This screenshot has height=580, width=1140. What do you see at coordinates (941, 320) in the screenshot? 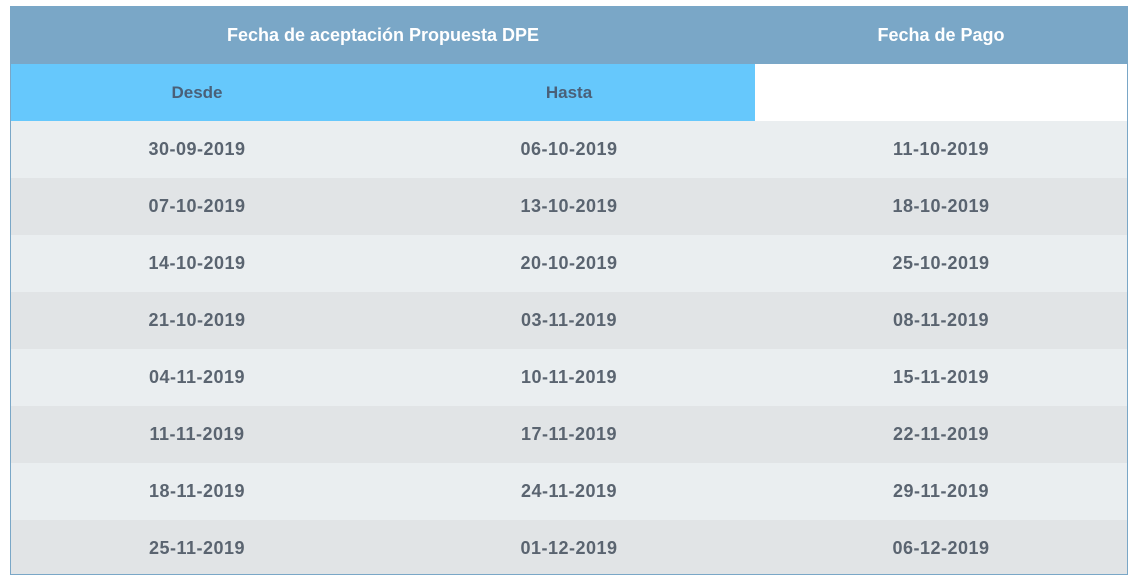
I see `cell-payment: 08-11-2019` at bounding box center [941, 320].